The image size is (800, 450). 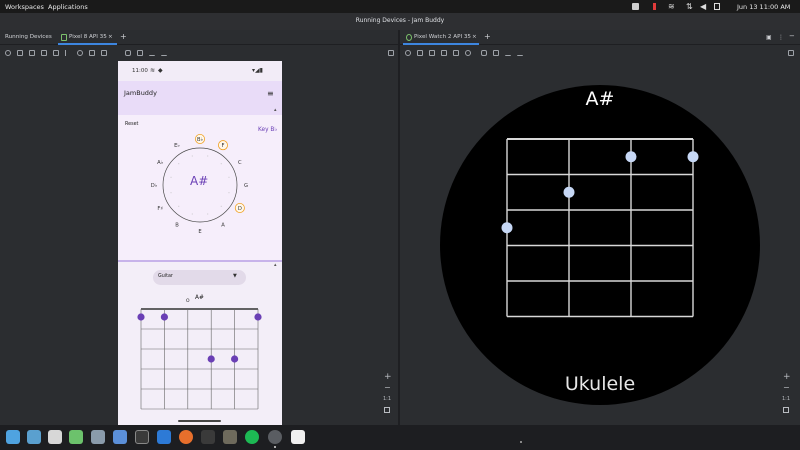 What do you see at coordinates (456, 53) in the screenshot?
I see `watch-back-icon` at bounding box center [456, 53].